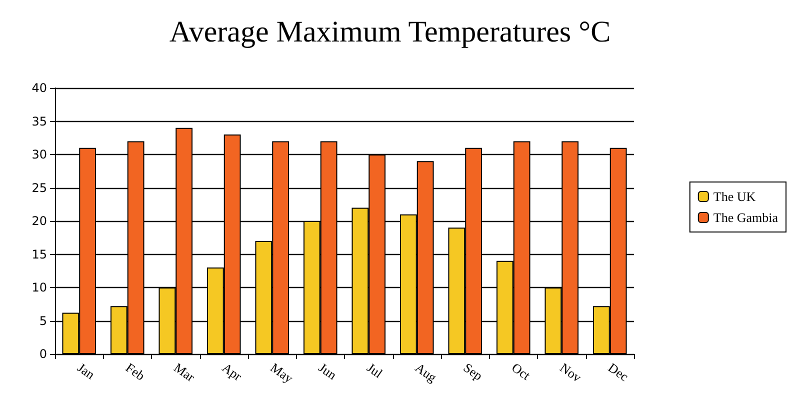  What do you see at coordinates (39, 88) in the screenshot?
I see `y-tick-label: 40` at bounding box center [39, 88].